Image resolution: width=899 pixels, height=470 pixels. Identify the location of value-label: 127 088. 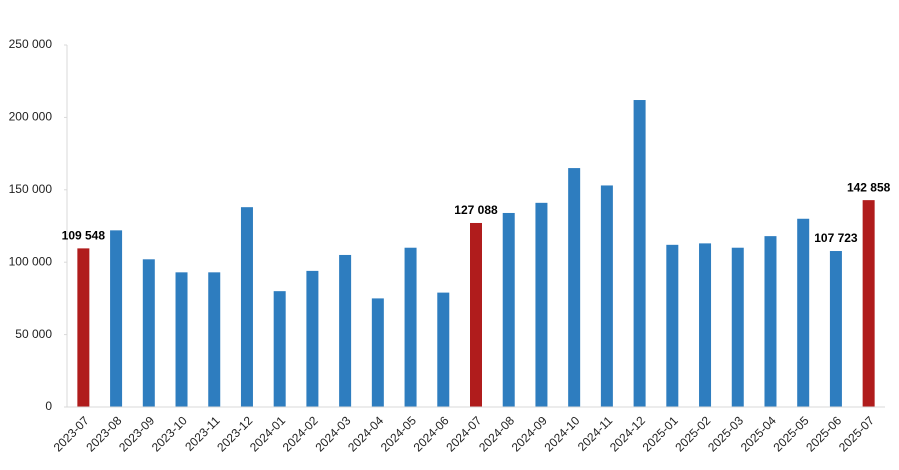
(476, 210).